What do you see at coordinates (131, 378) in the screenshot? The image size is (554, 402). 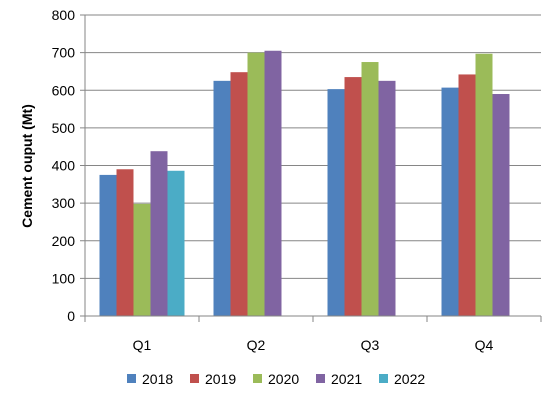 I see `legend-swatch-2018` at bounding box center [131, 378].